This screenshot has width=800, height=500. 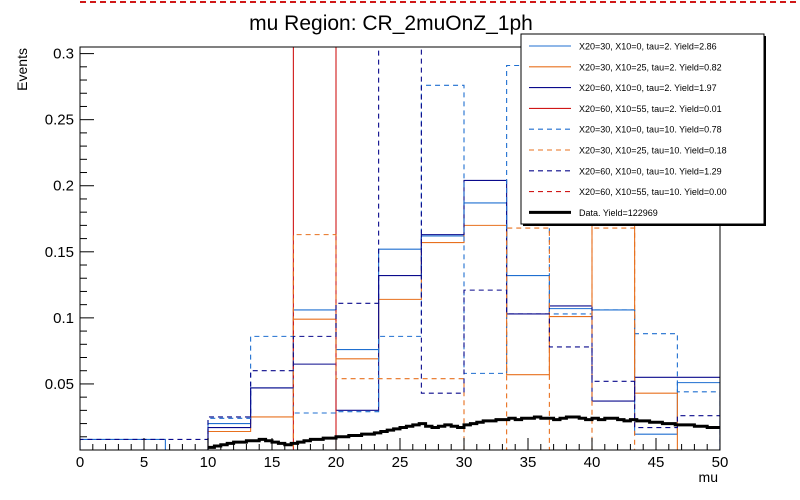 I want to click on y-tick-label: 0.2, so click(x=63, y=186).